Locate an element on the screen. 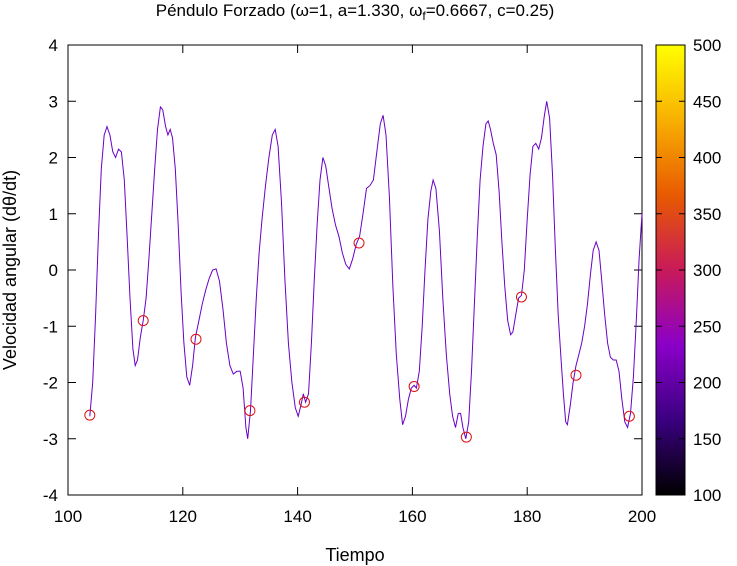 This screenshot has width=737, height=566. y-tick-label: -1 is located at coordinates (50, 326).